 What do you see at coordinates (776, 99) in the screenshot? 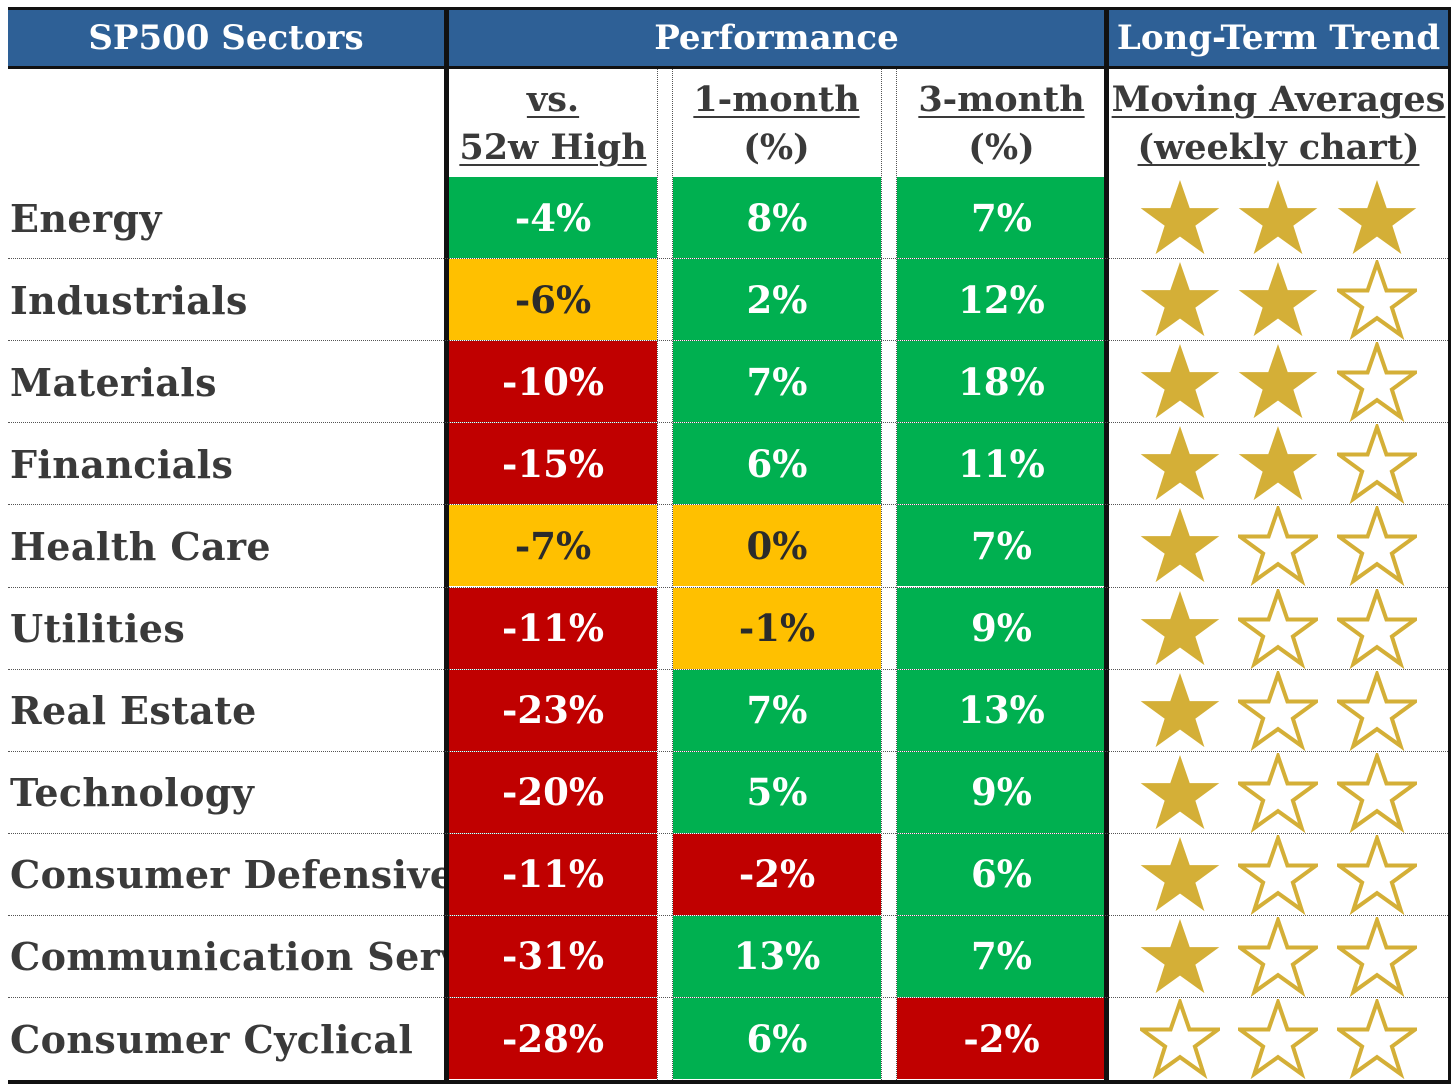
I see `subheader-1m-line1: 1-month` at bounding box center [776, 99].